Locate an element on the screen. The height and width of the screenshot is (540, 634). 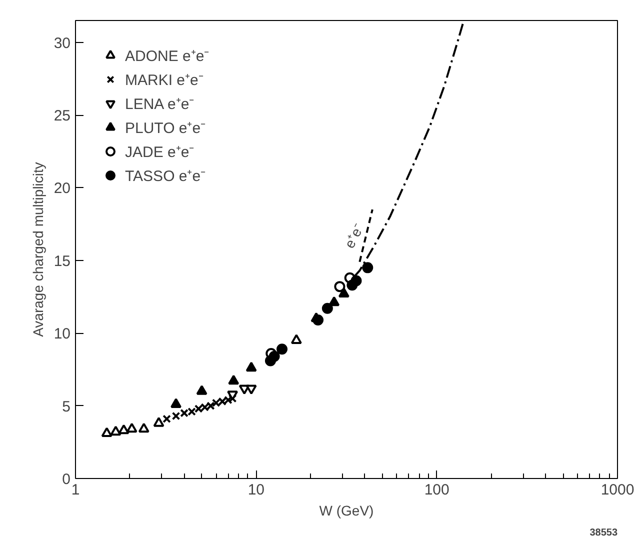
legend-label: MARKI e⁺e⁻ is located at coordinates (164, 80).